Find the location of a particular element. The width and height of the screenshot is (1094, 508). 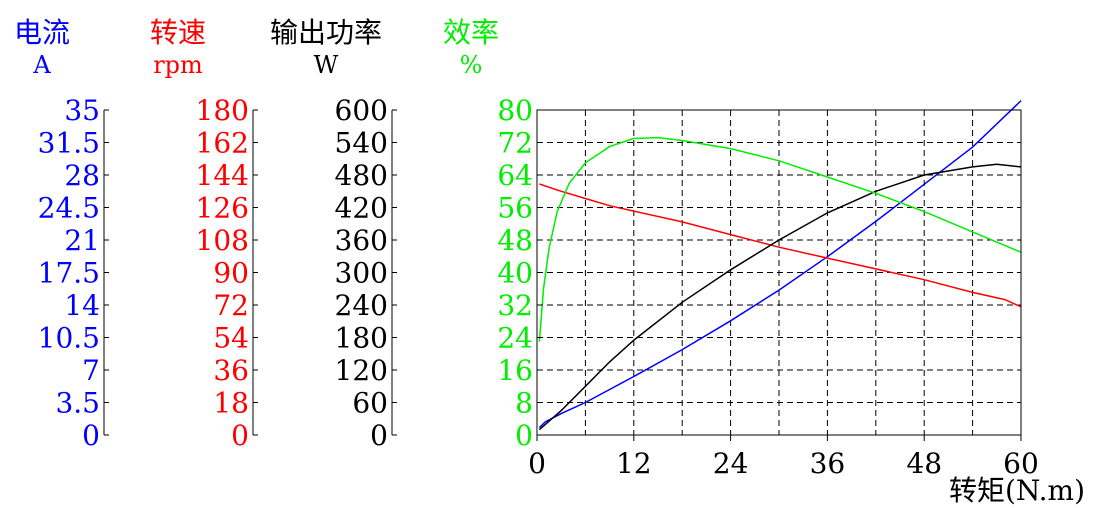

scale-label-current: 3.5 is located at coordinates (77, 403).